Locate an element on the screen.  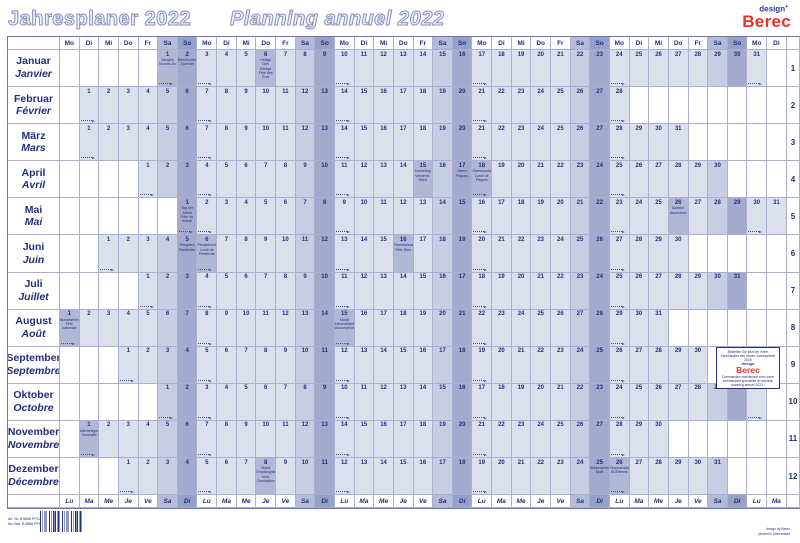
day-cell: 10 is located at coordinates (266, 439).